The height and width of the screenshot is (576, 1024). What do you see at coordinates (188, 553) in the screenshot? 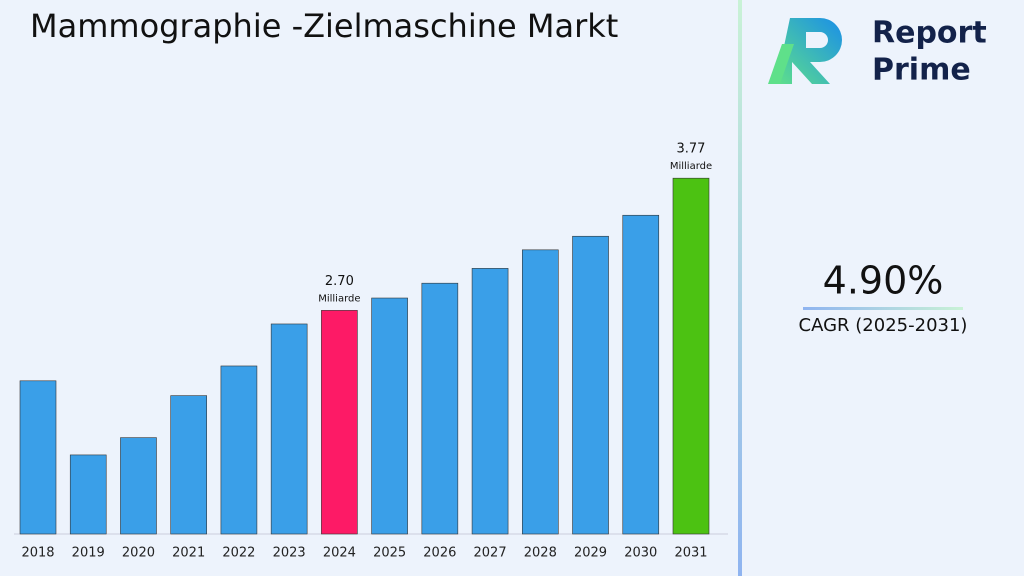
I see `x-tick-label: 2021` at bounding box center [188, 553].